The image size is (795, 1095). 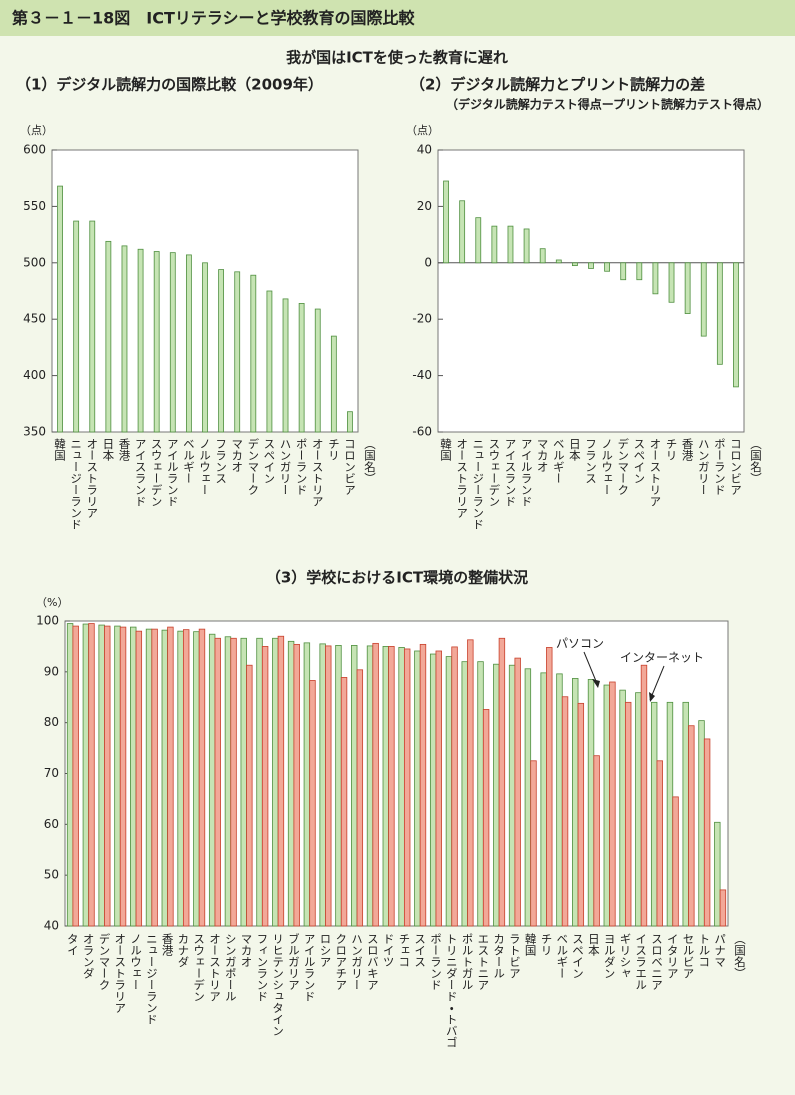 I want to click on x-tick-label: リヒテンシュタイン, so click(x=278, y=985).